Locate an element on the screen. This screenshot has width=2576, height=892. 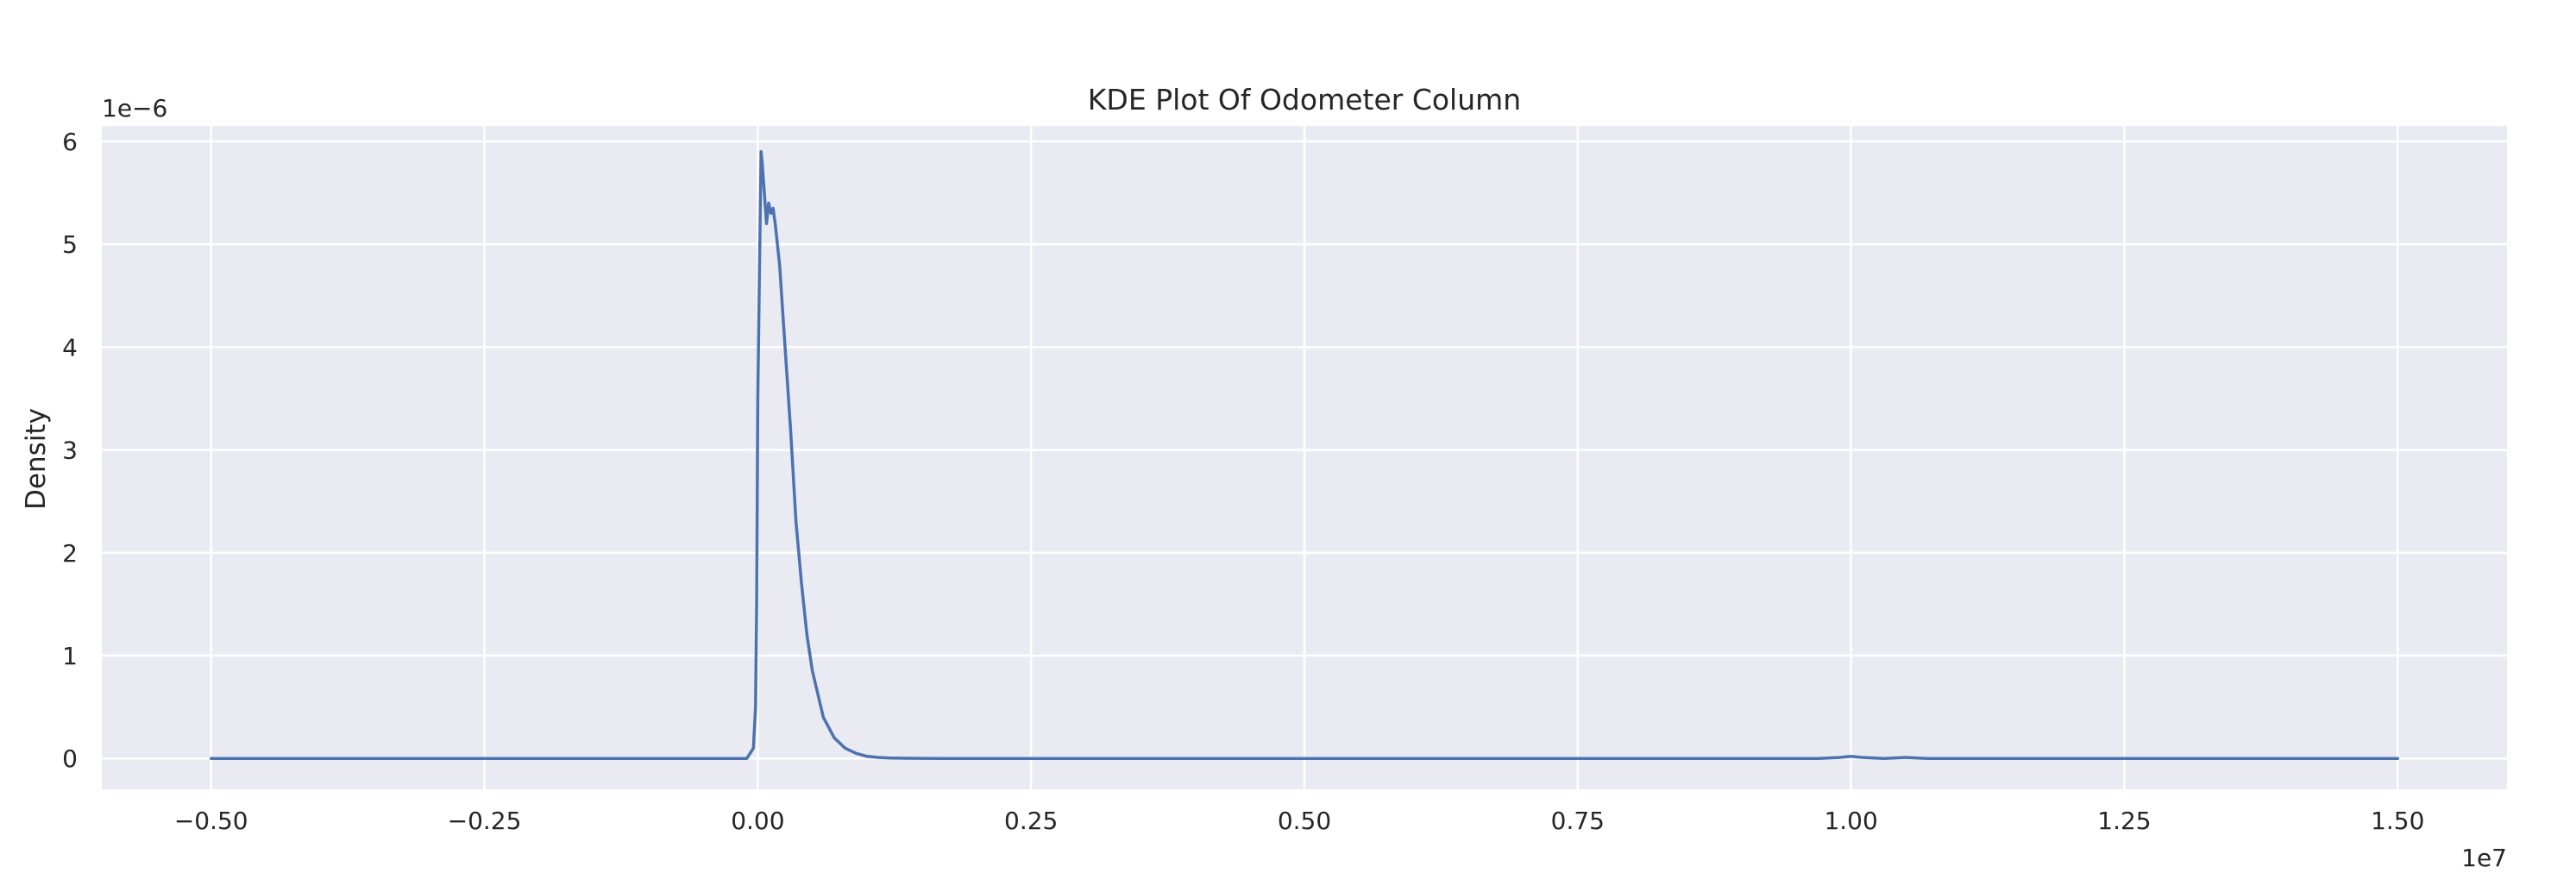
chart-title: KDE Plot Of Odometer Column is located at coordinates (1304, 99).